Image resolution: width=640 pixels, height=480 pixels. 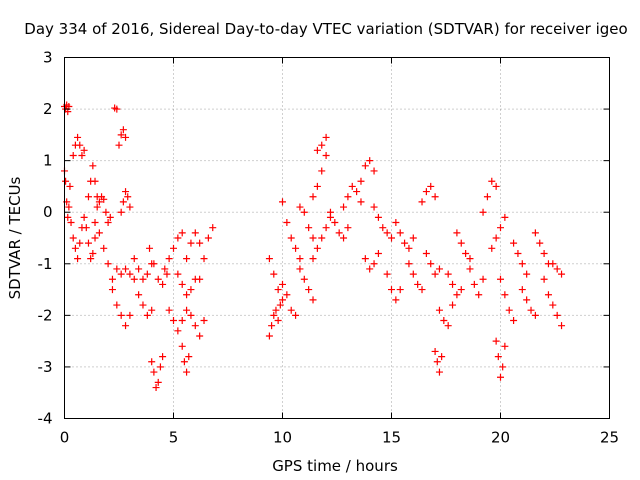 What do you see at coordinates (500, 438) in the screenshot?
I see `x-tick-label: 20` at bounding box center [500, 438].